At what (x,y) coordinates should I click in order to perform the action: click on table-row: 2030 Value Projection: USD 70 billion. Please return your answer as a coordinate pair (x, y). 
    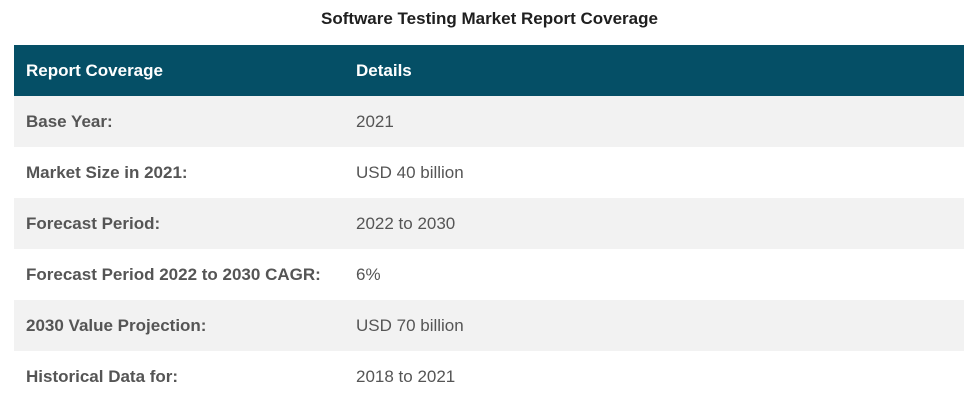
    Looking at the image, I should click on (489, 325).